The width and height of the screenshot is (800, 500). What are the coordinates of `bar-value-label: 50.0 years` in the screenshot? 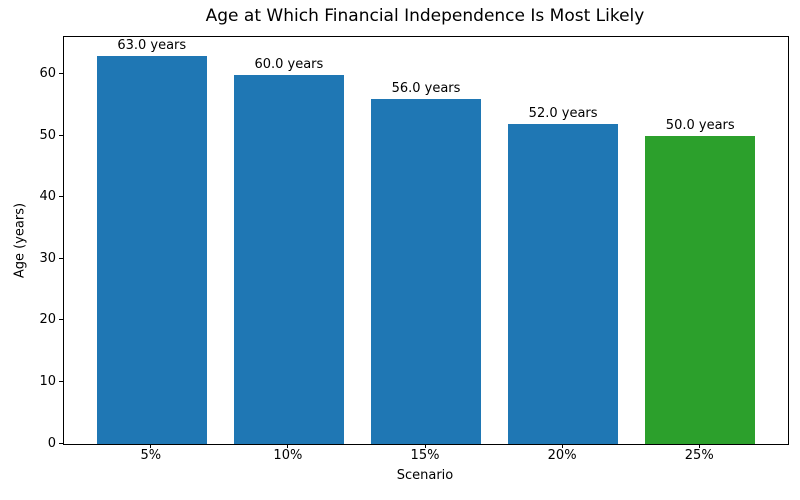 It's located at (700, 126).